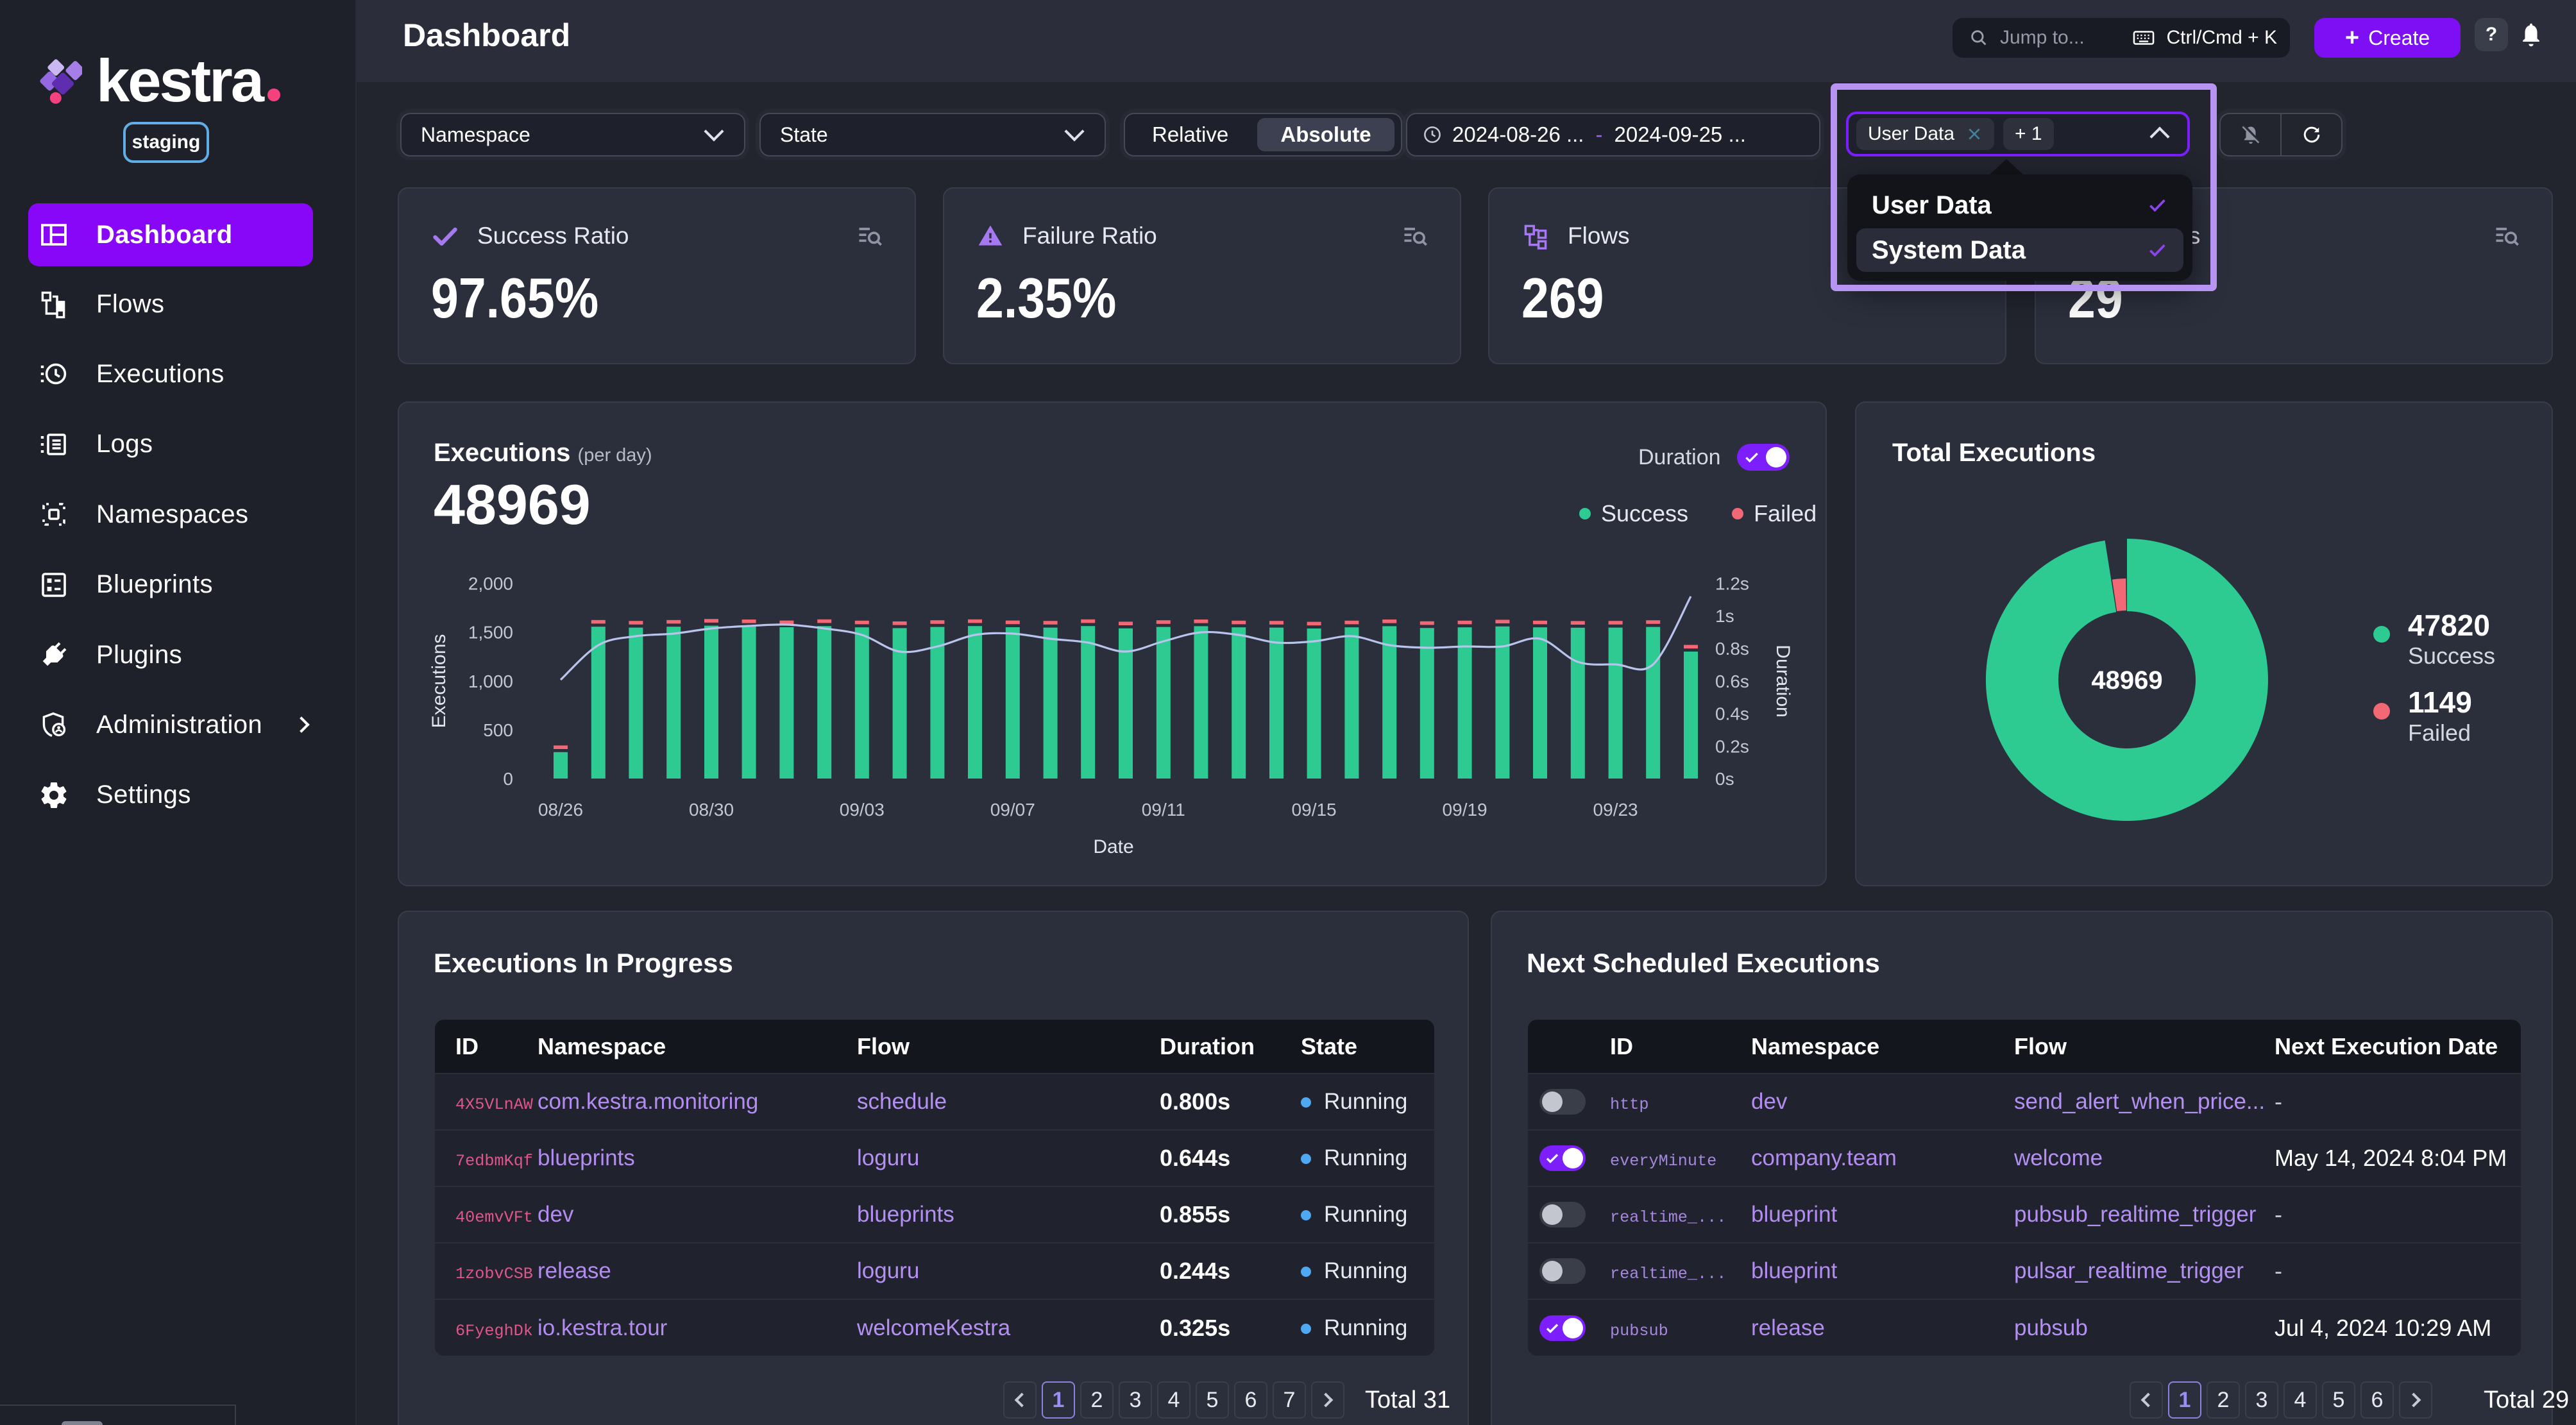 Image resolution: width=2576 pixels, height=1425 pixels. I want to click on svg-text: 0.2s, so click(1732, 746).